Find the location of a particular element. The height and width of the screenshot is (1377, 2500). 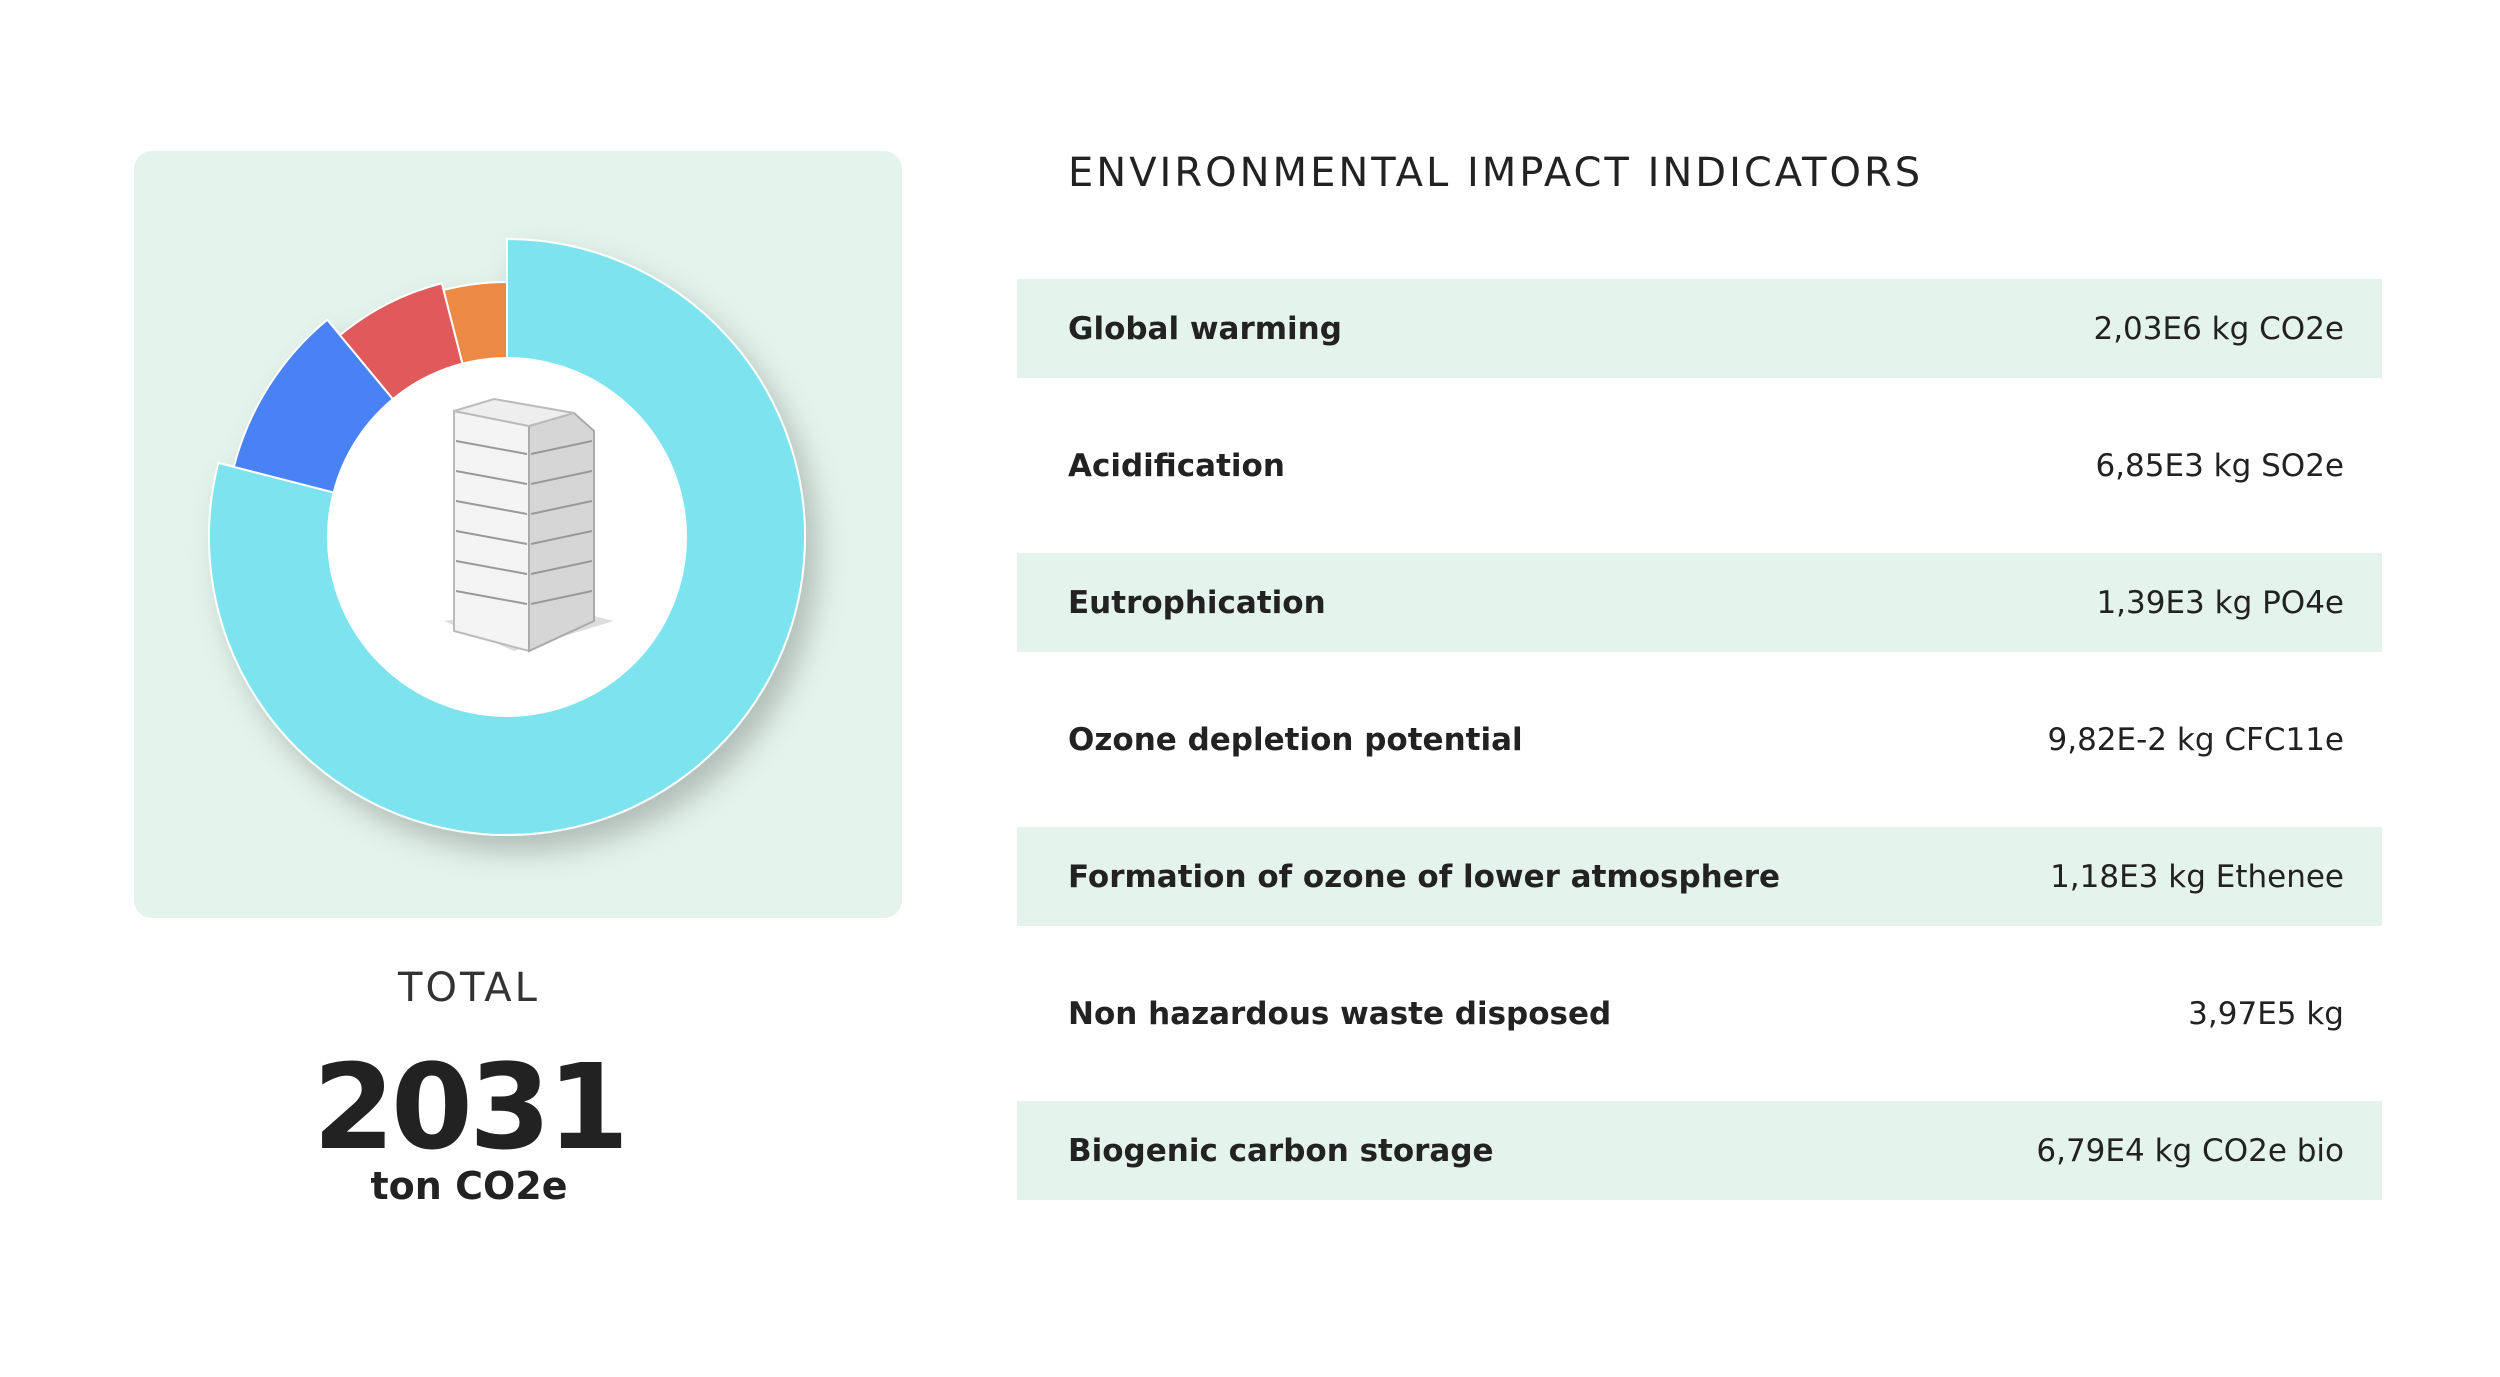

indicator-name: Eutrophication is located at coordinates (1197, 602).